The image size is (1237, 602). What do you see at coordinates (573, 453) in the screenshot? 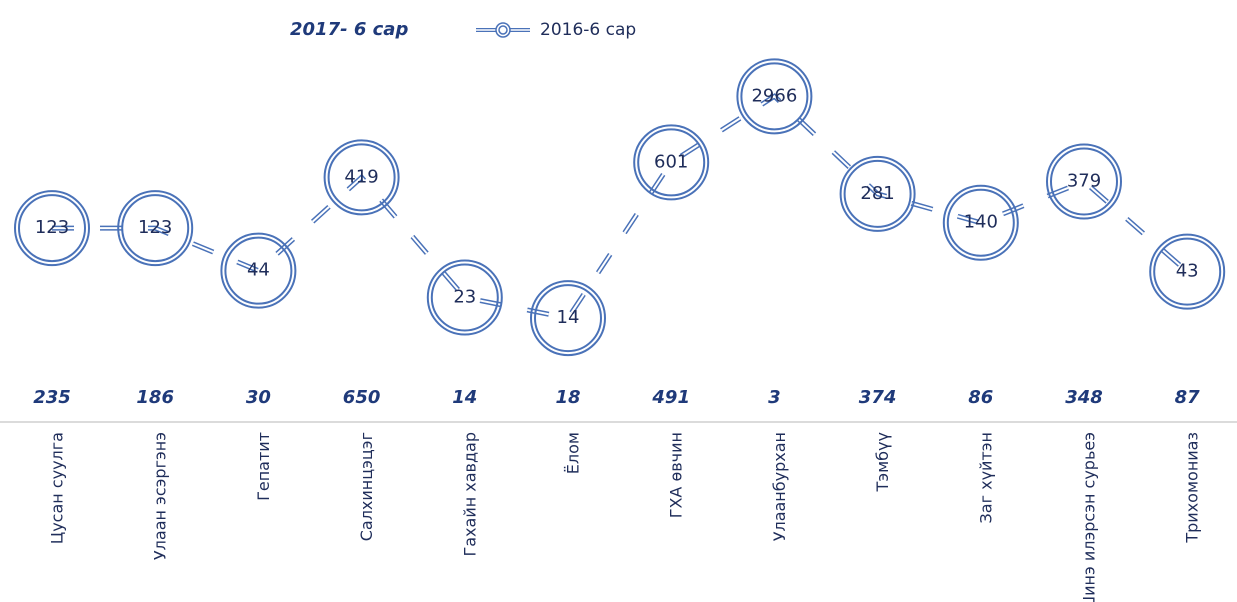
I see `x-tick-label: Ёлом` at bounding box center [573, 453].